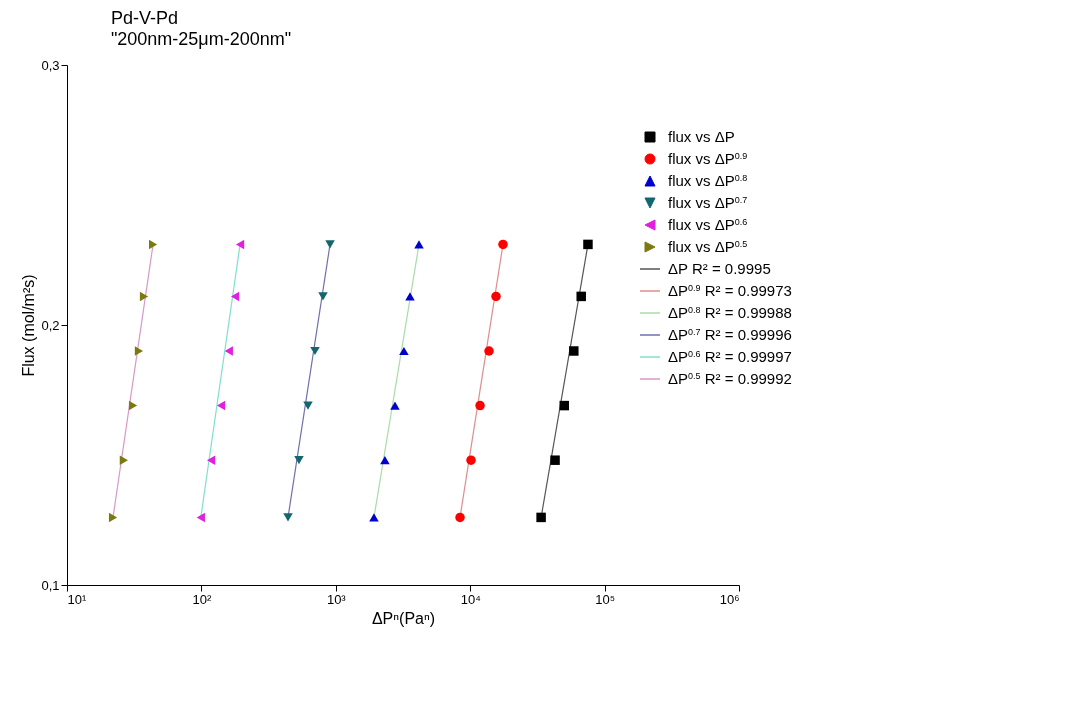  I want to click on x-tick-label: 10⁵, so click(605, 599).